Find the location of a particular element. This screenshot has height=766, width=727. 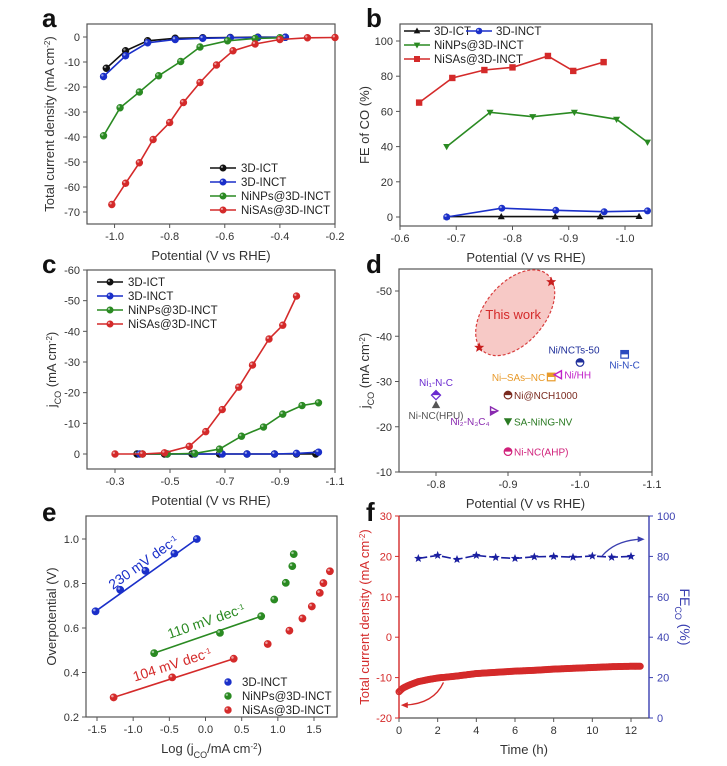

point-ni-ncts-50: Ni/NCTs-50 is located at coordinates (574, 356).